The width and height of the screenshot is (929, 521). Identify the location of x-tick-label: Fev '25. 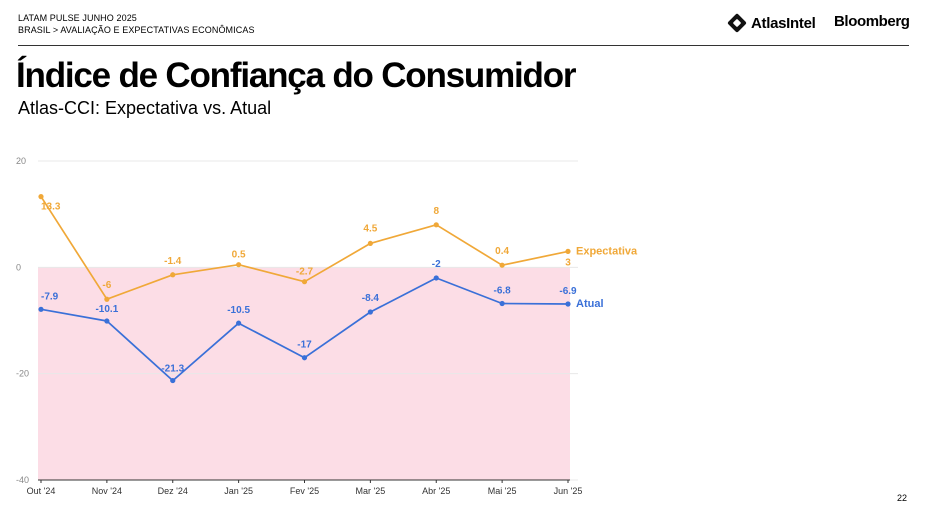
(304, 491).